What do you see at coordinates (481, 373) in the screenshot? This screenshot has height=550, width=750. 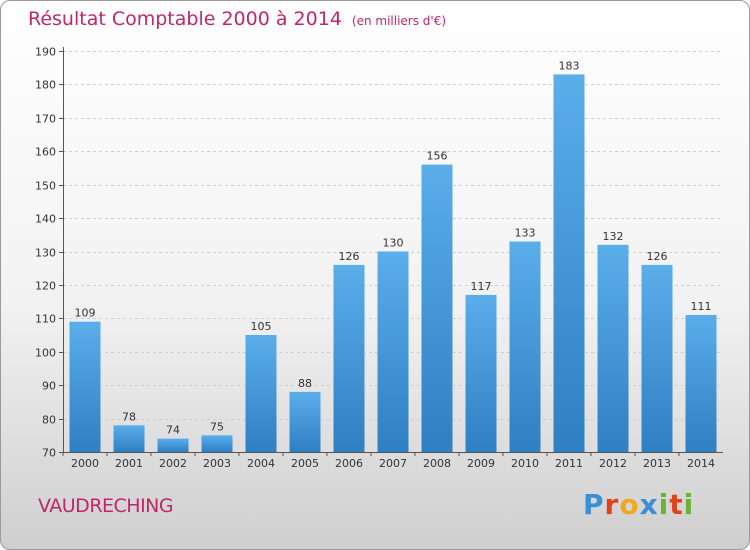 I see `bar-2009` at bounding box center [481, 373].